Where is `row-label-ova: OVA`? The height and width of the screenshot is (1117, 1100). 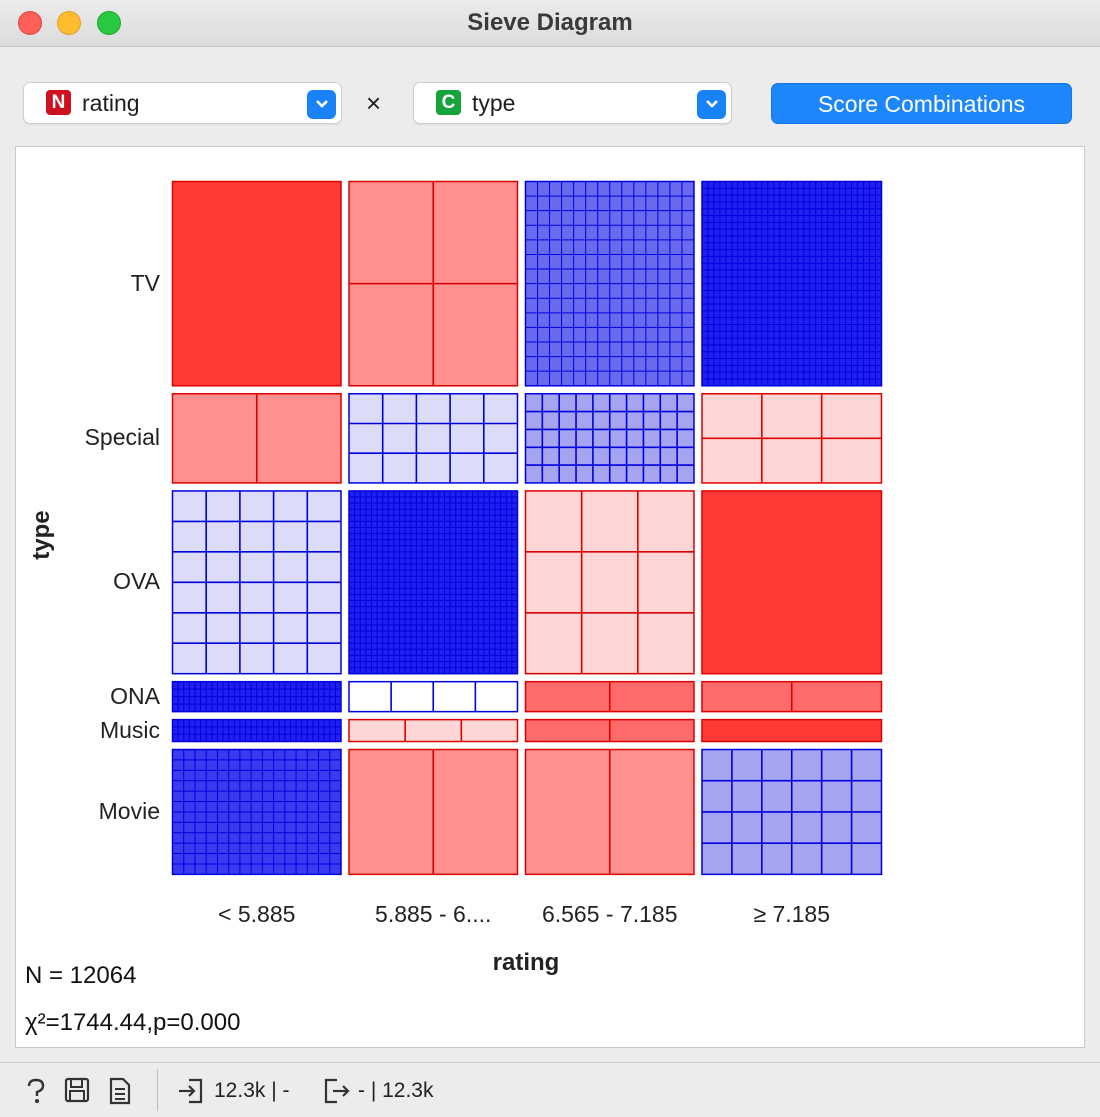 row-label-ova: OVA is located at coordinates (136, 581).